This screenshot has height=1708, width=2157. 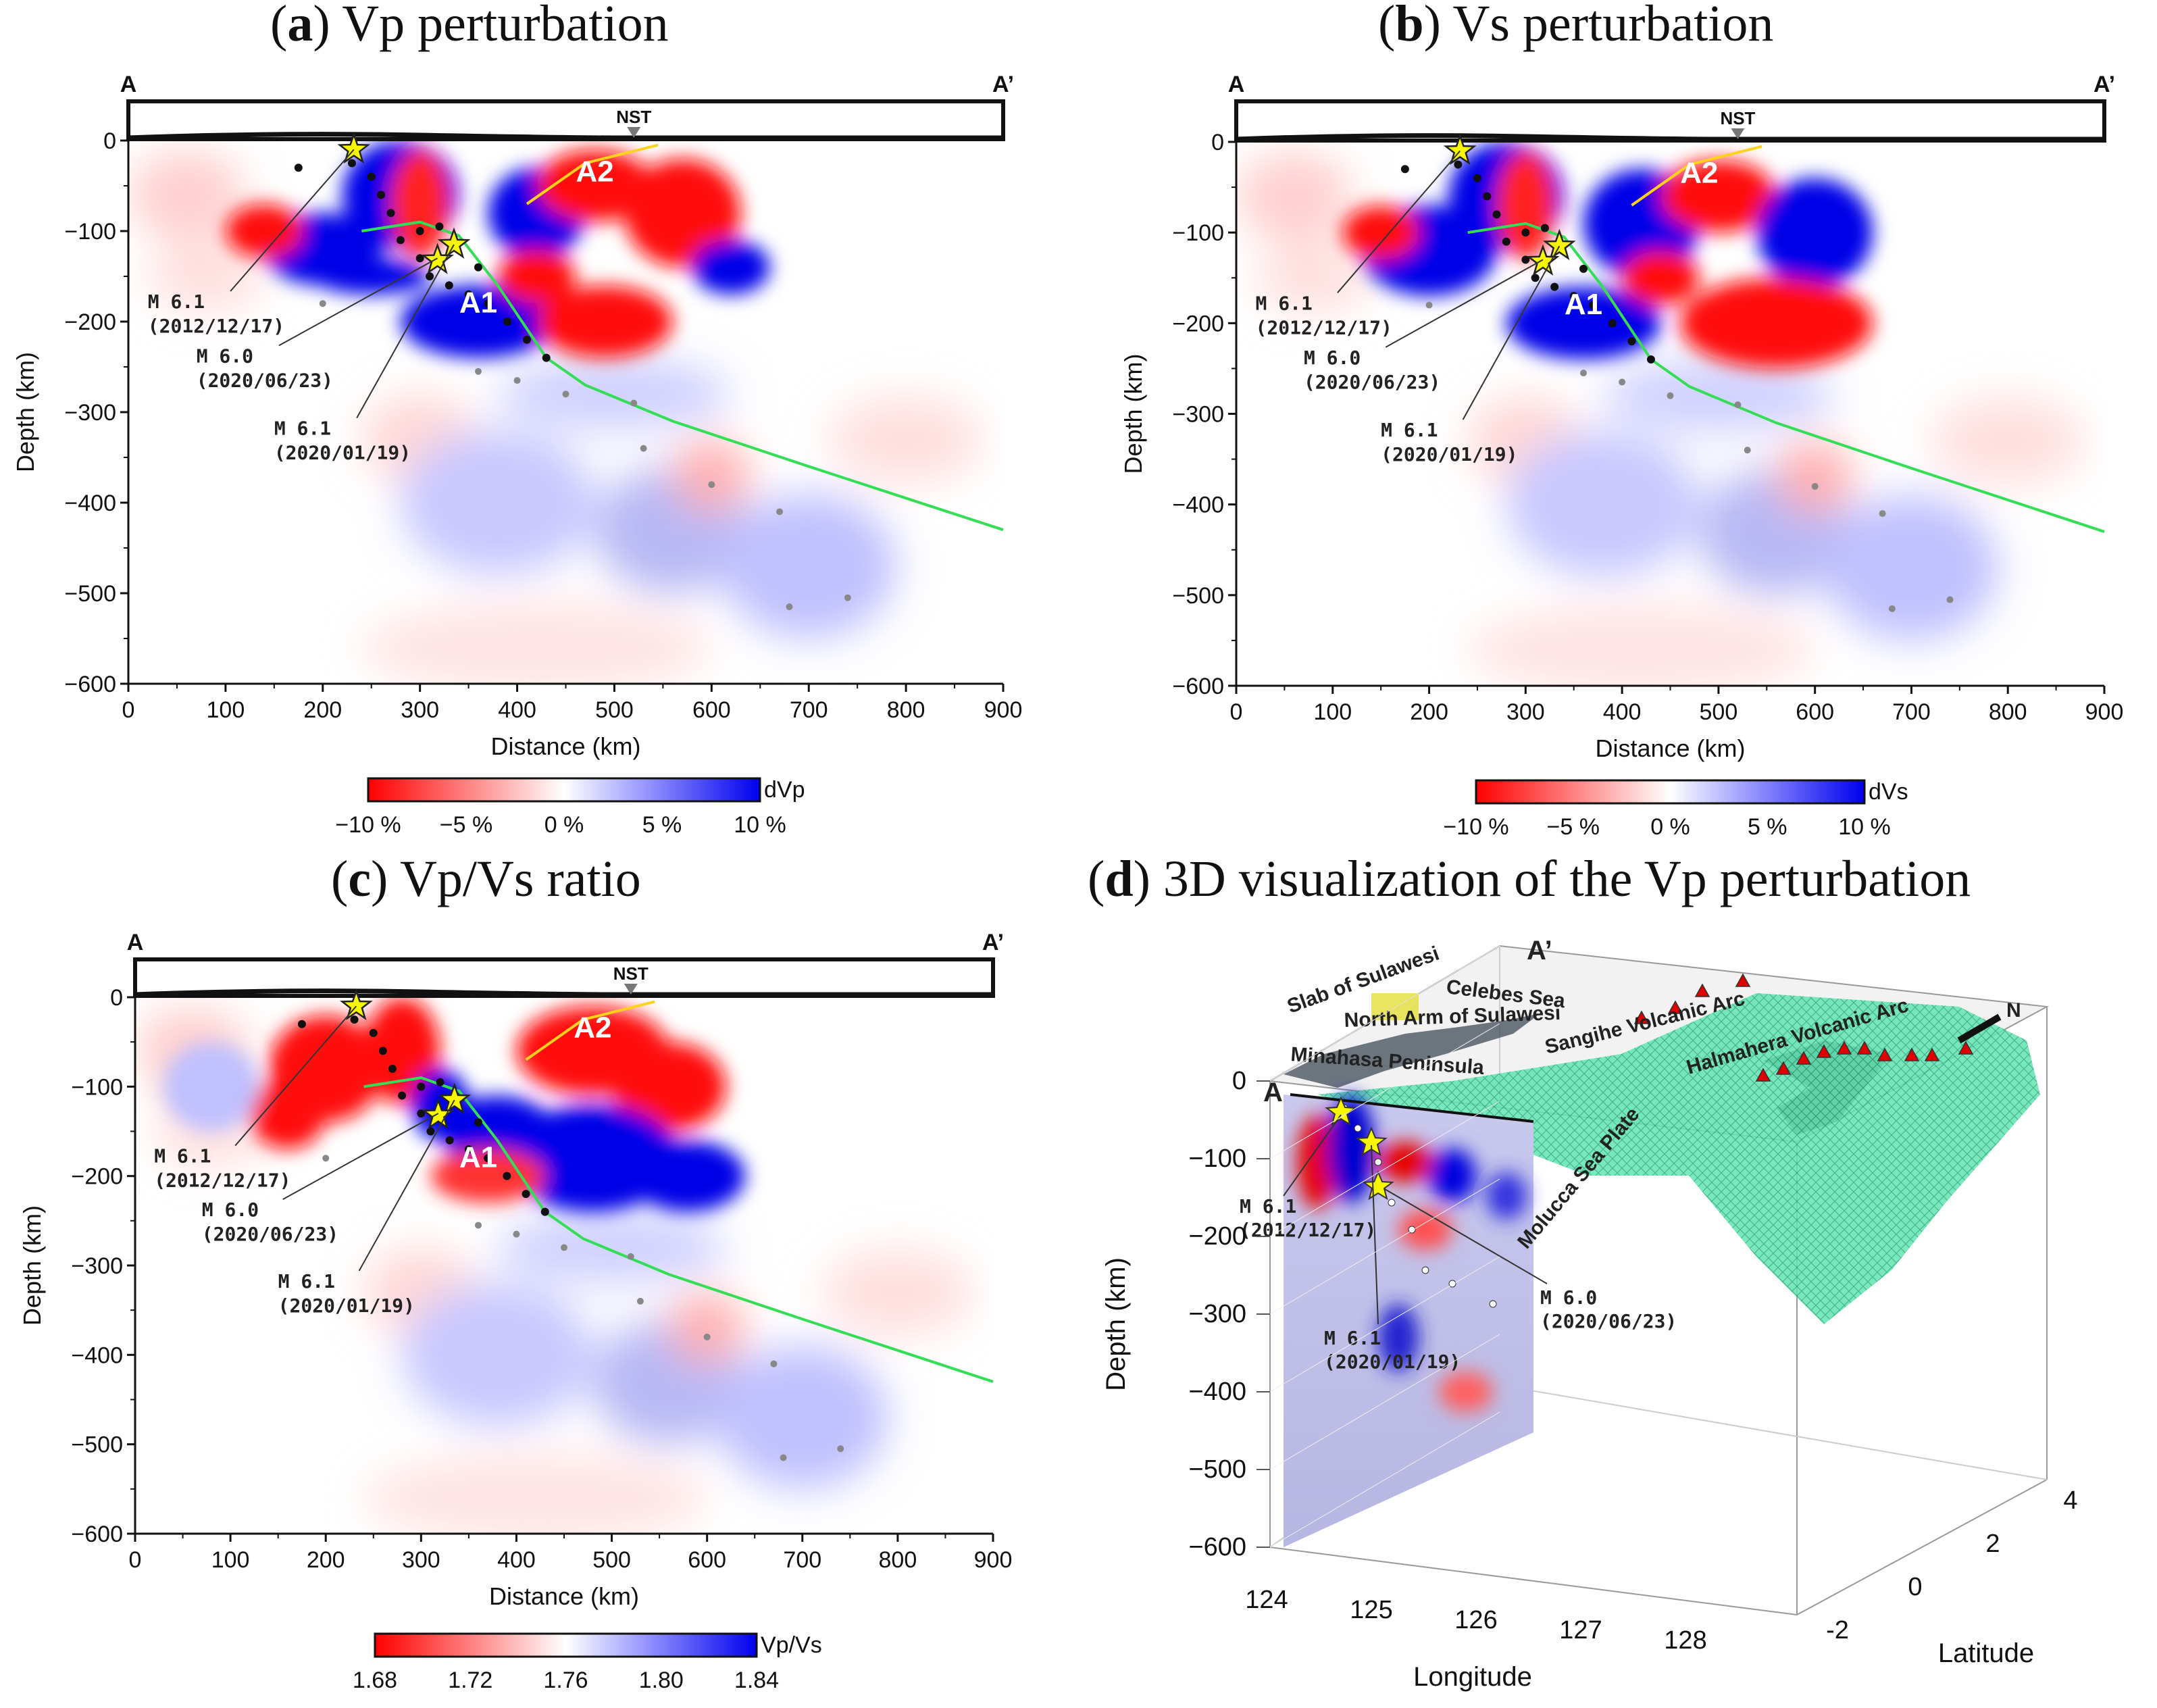 I want to click on colorbar-tick-label: 1.76, so click(x=565, y=1680).